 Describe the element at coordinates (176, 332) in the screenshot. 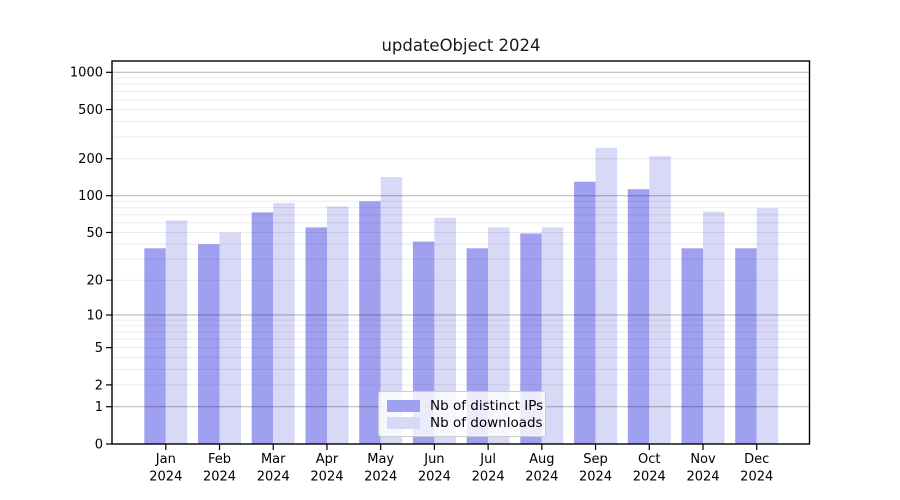

I see `bar-jan-downloads` at that location.